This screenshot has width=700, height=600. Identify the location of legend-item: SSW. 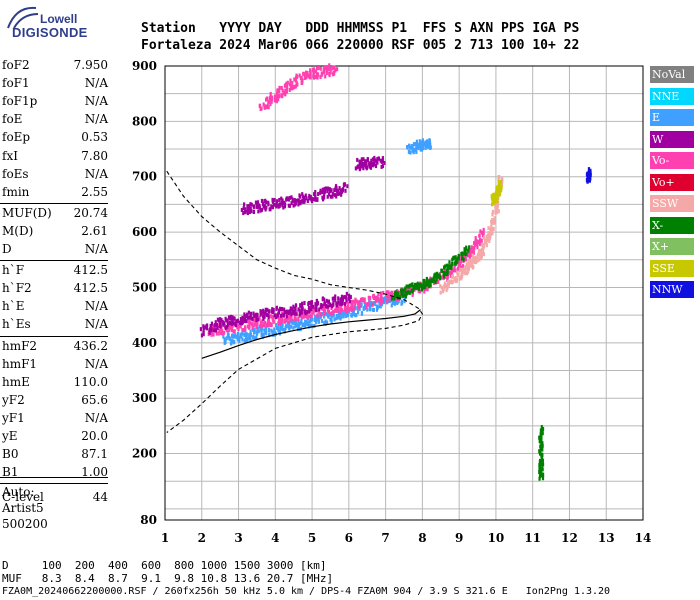
(672, 203).